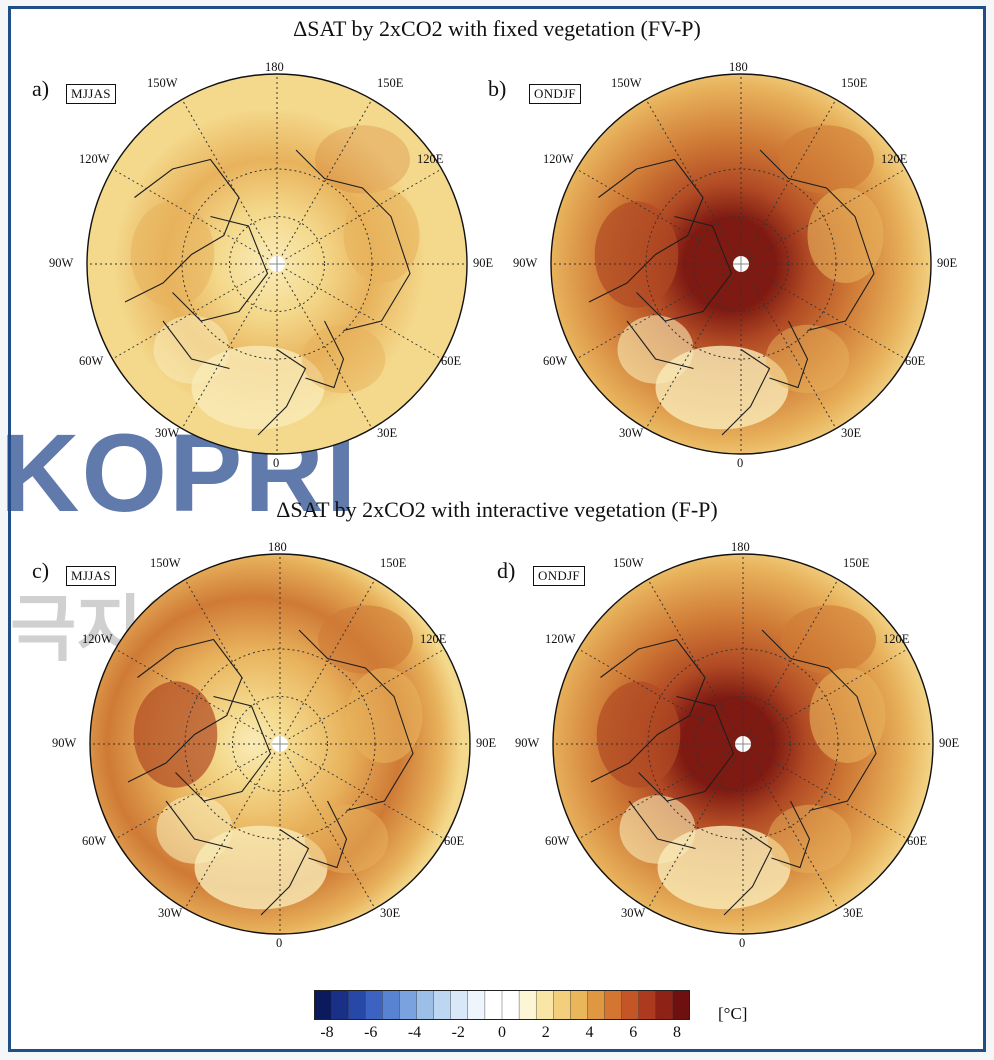  I want to click on colorbar-tick-label: 0, so click(502, 1032).